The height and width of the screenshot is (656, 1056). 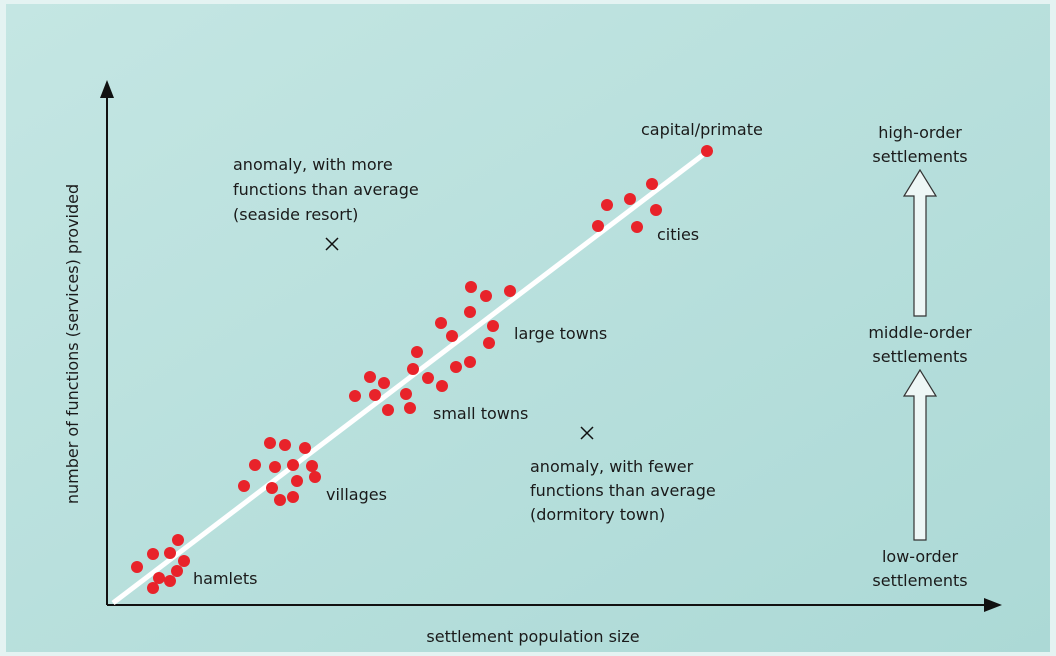 What do you see at coordinates (225, 578) in the screenshot?
I see `group-label: hamlets` at bounding box center [225, 578].